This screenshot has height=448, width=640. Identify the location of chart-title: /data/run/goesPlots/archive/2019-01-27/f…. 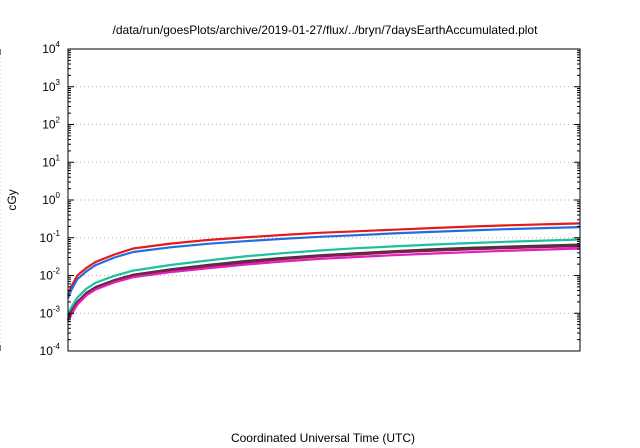
(326, 30).